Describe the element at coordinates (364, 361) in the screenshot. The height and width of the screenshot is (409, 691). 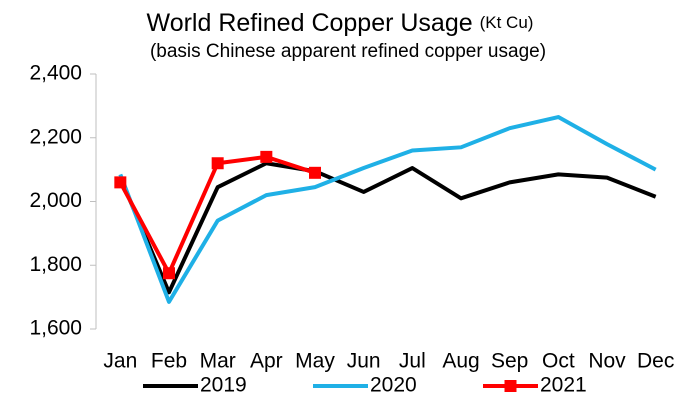
I see `x-tick-label: Jun` at that location.